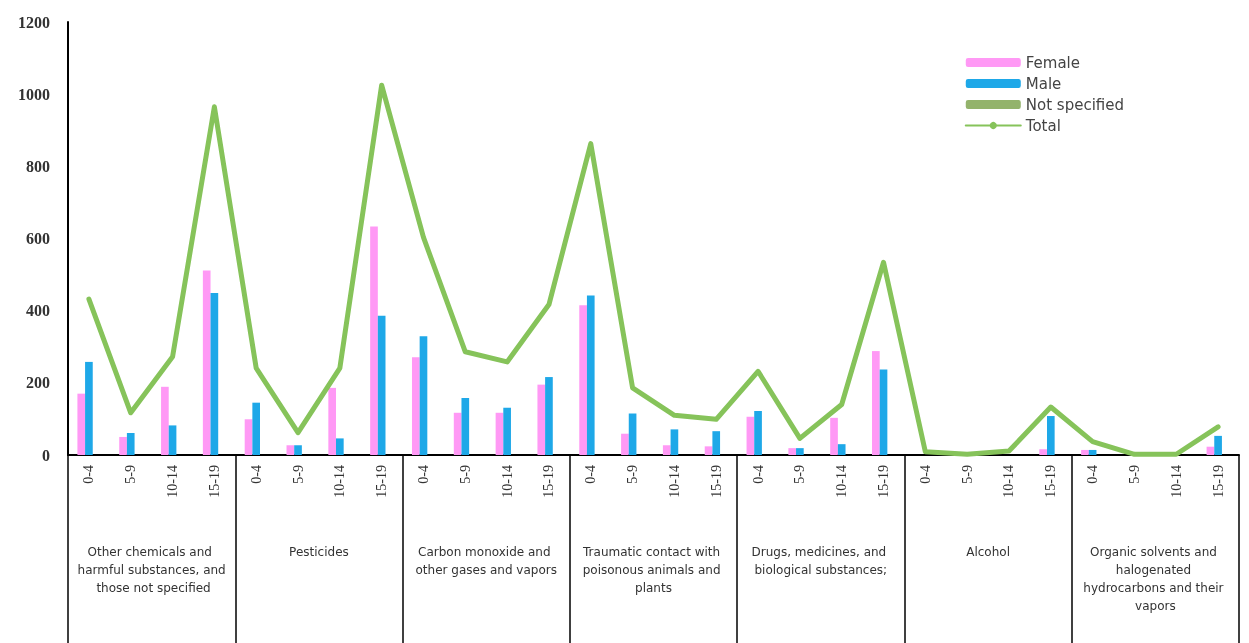 The image size is (1249, 643). Describe the element at coordinates (1043, 83) in the screenshot. I see `legend-label: Male` at that location.